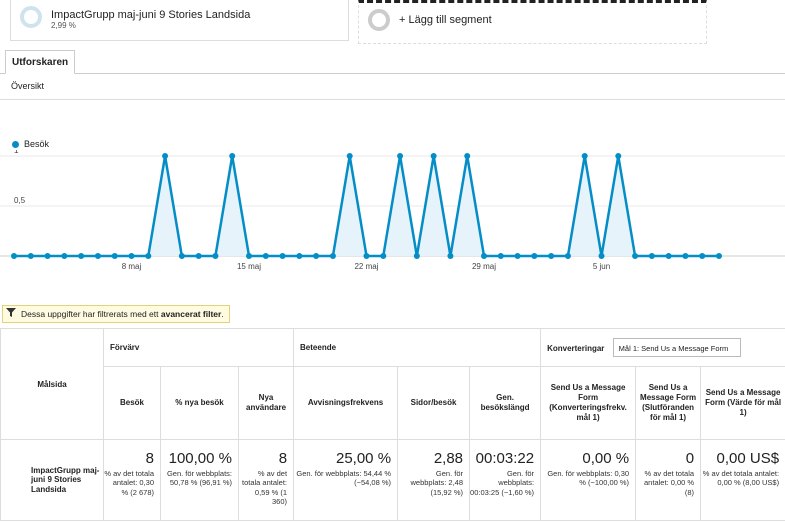 This screenshot has height=523, width=785. I want to click on cell-value: 100,00 %, so click(200, 458).